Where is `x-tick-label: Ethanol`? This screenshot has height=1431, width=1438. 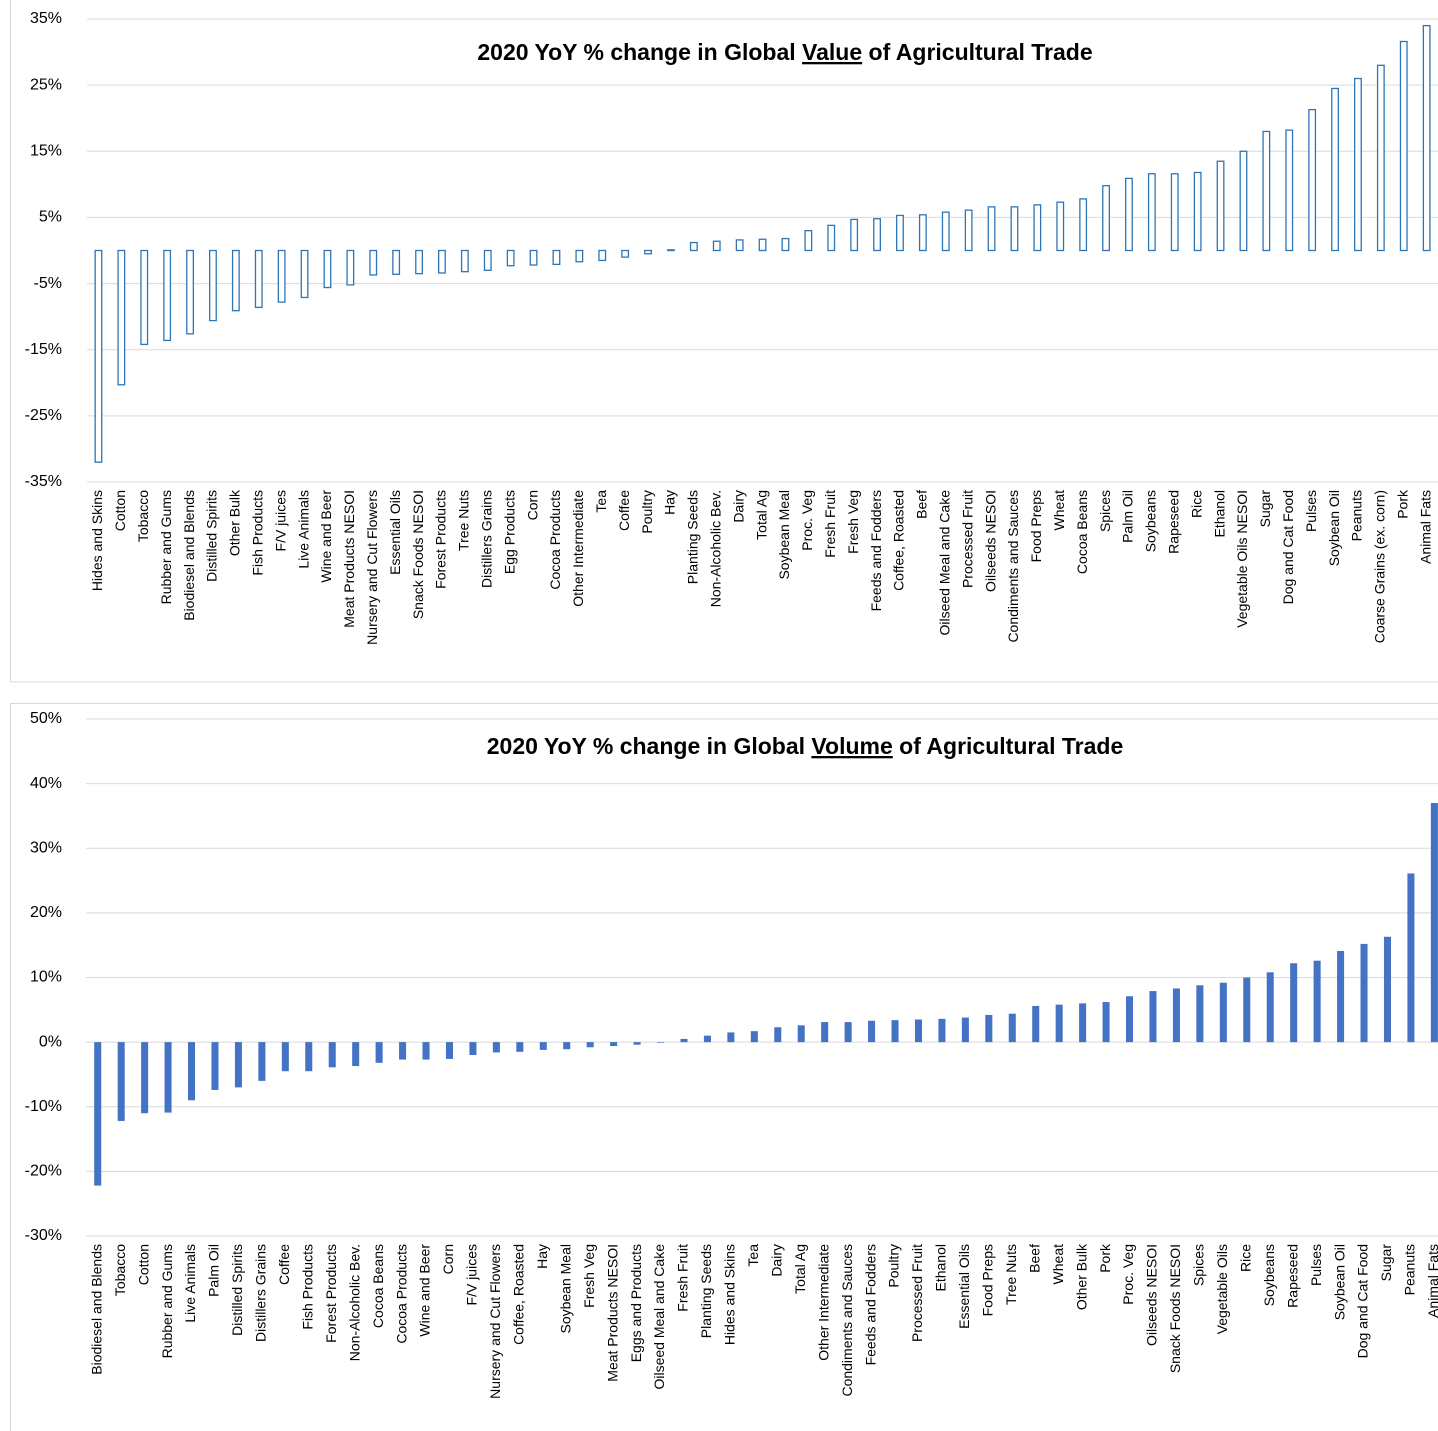 x-tick-label: Ethanol is located at coordinates (1219, 513).